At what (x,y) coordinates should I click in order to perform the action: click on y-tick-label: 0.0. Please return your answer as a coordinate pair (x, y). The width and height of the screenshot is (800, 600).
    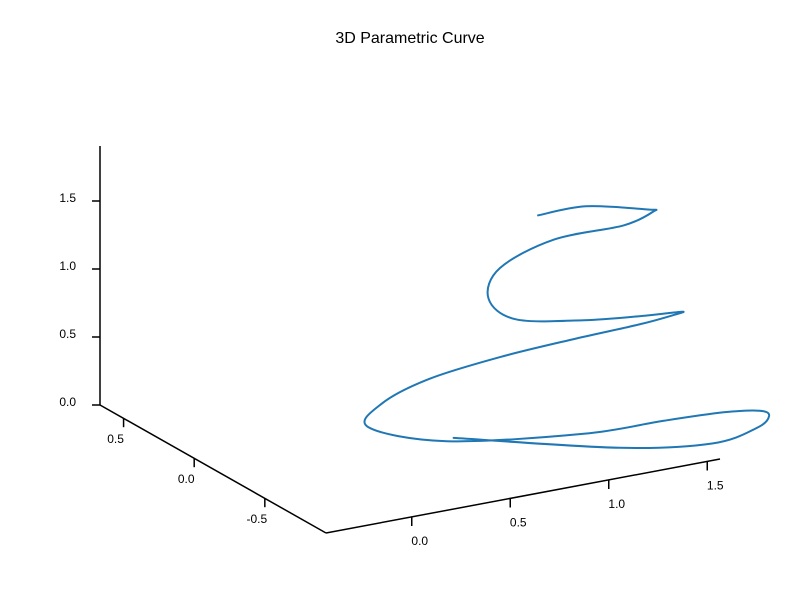
    Looking at the image, I should click on (186, 479).